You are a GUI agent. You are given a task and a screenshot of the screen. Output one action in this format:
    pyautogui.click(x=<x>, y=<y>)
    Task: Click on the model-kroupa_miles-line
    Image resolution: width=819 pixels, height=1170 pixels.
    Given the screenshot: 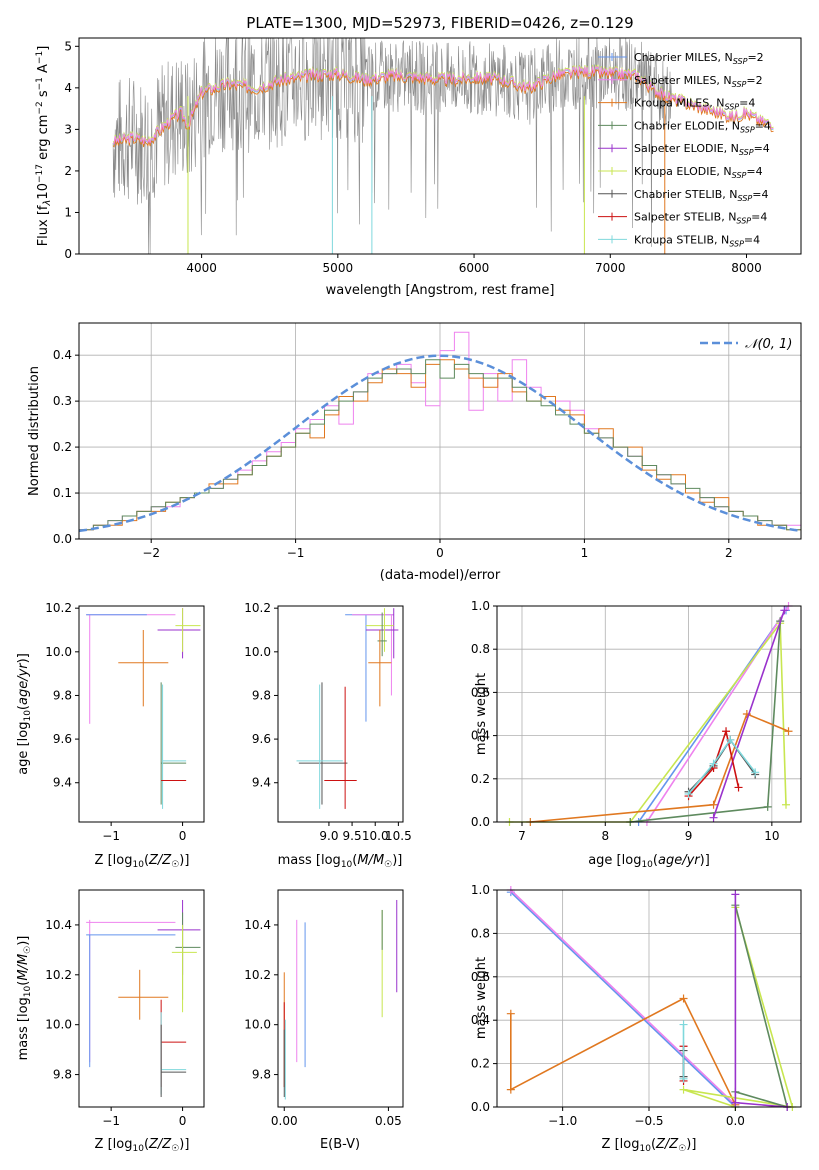 What is the action you would take?
    pyautogui.click(x=443, y=108)
    